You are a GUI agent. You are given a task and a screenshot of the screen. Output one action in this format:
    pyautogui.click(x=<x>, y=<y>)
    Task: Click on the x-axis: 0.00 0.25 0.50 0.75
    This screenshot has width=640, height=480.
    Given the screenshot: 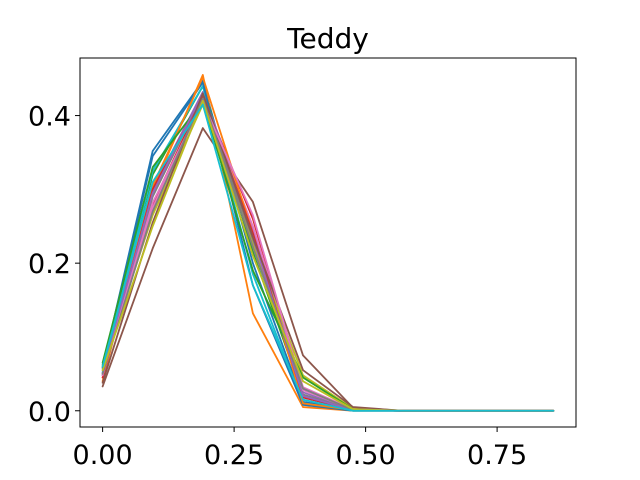 What is the action you would take?
    pyautogui.click(x=300, y=449)
    